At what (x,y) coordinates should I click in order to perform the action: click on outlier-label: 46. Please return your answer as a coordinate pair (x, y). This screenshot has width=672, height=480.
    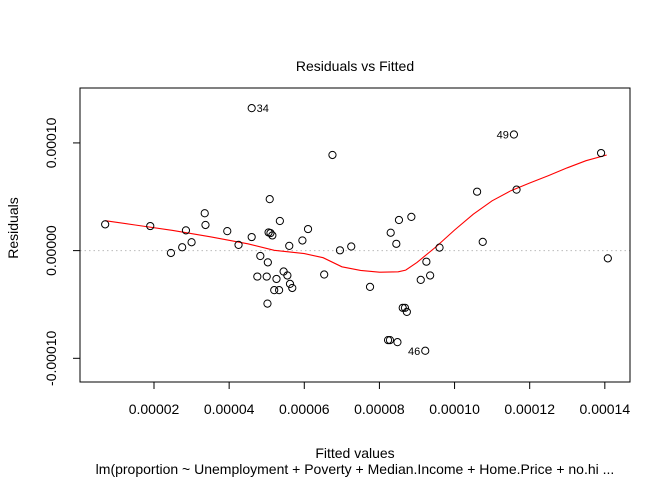
    Looking at the image, I should click on (414, 352).